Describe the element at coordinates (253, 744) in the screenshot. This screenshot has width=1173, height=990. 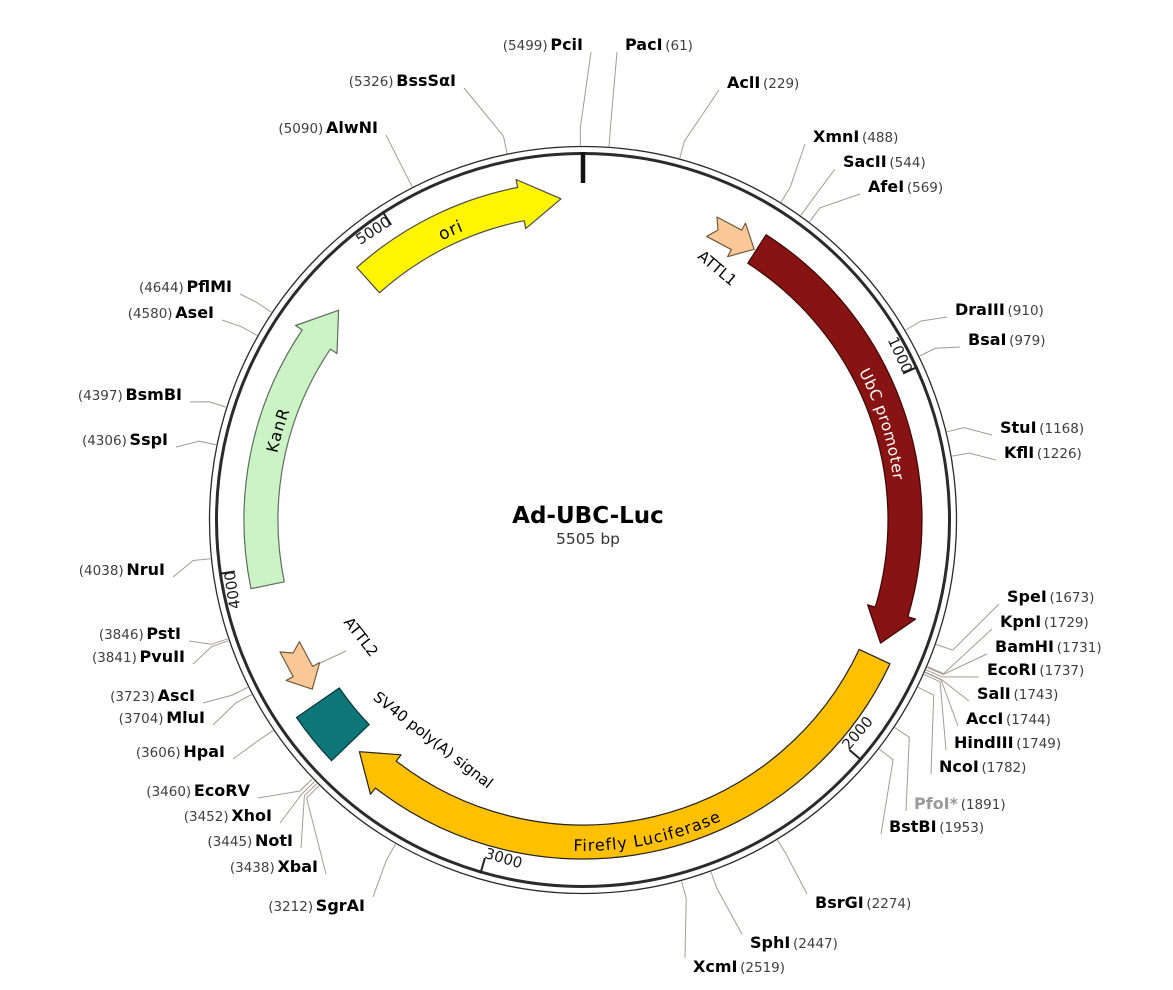
I see `leader-line-hpai` at that location.